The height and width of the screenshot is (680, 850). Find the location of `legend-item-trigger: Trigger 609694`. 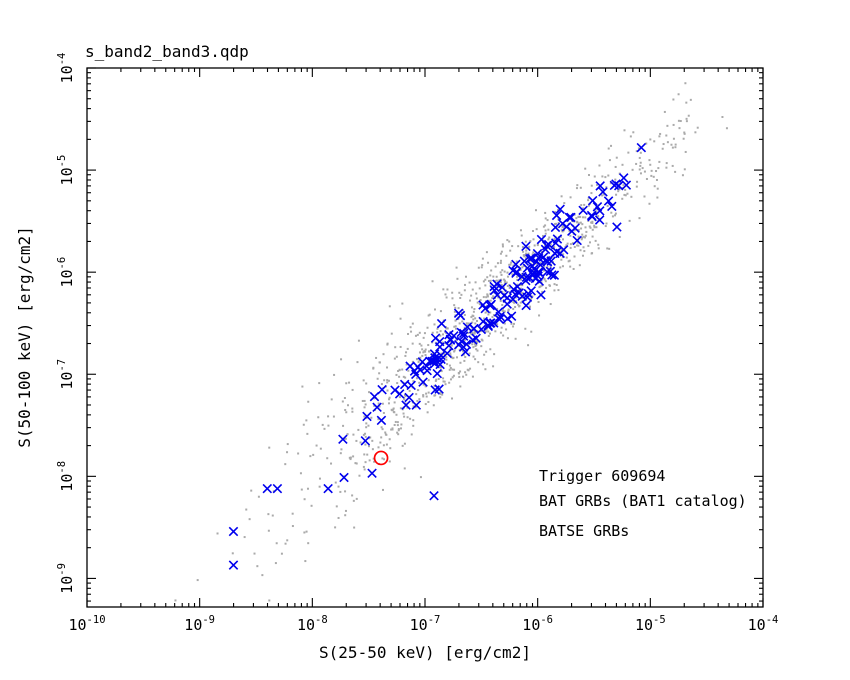

legend-item-trigger: Trigger 609694 is located at coordinates (602, 476).